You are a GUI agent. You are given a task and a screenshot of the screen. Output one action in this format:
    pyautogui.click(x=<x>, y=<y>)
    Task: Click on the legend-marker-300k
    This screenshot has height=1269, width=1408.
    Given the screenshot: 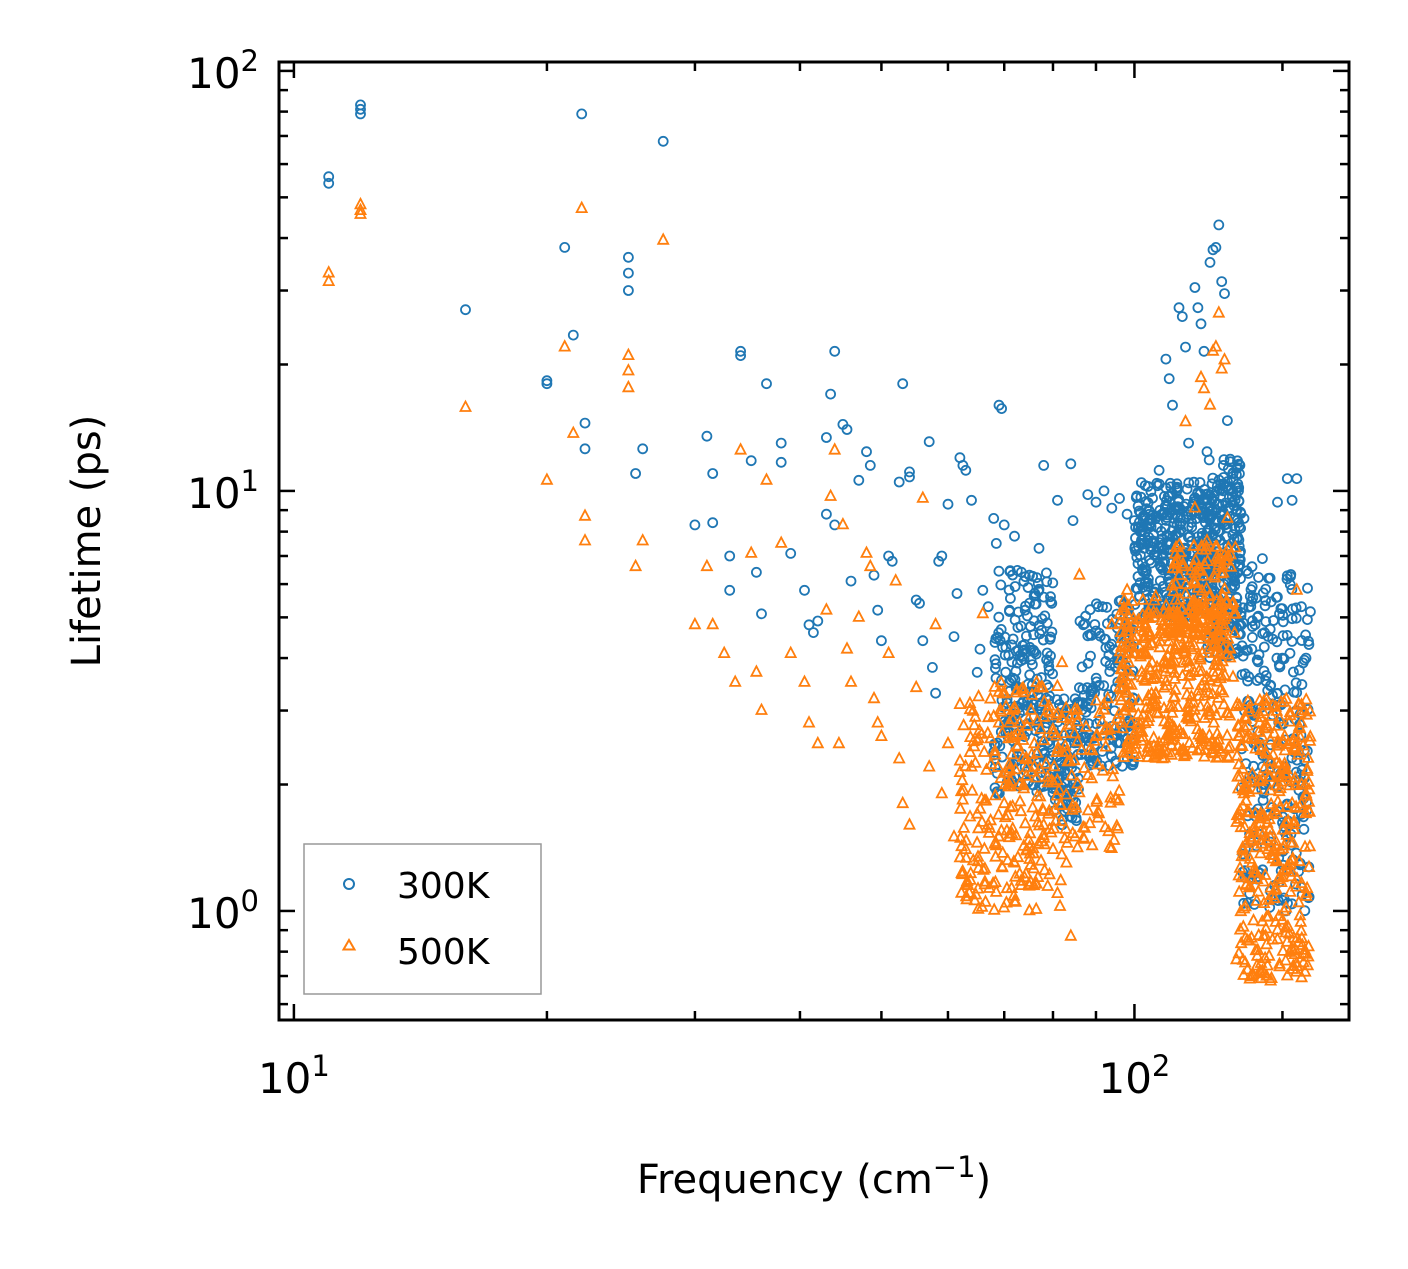 What is the action you would take?
    pyautogui.click(x=349, y=884)
    